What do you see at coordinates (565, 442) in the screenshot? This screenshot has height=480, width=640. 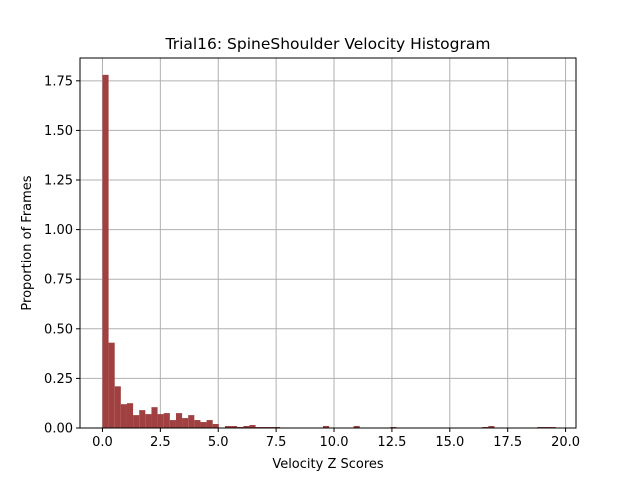 I see `x-tick-label: 20.0` at bounding box center [565, 442].